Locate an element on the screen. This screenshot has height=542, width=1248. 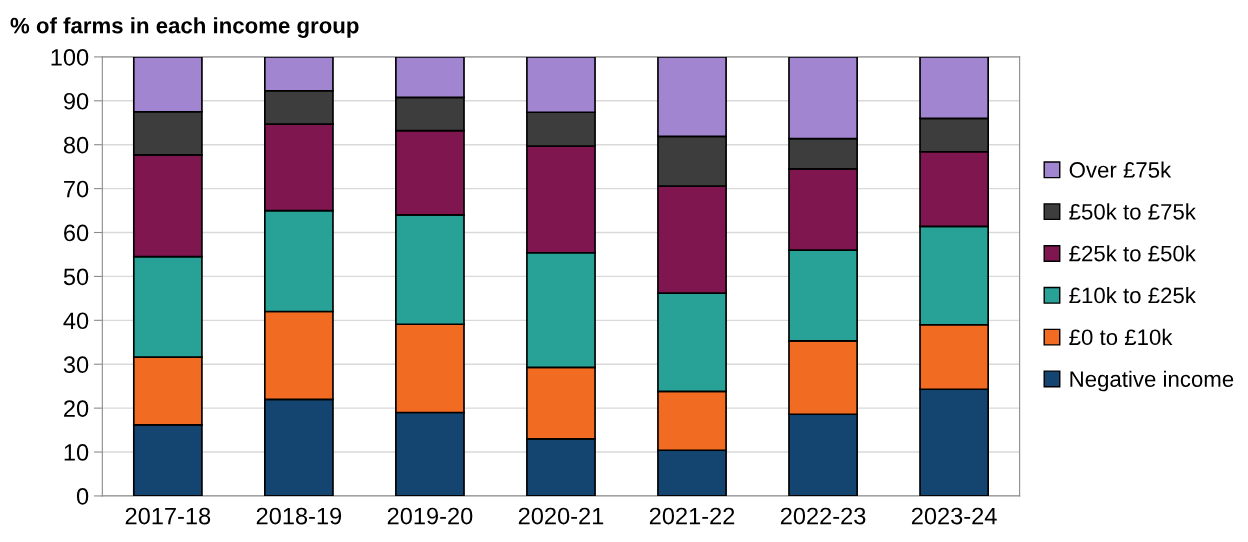
y-tick-label: 80 is located at coordinates (76, 145).